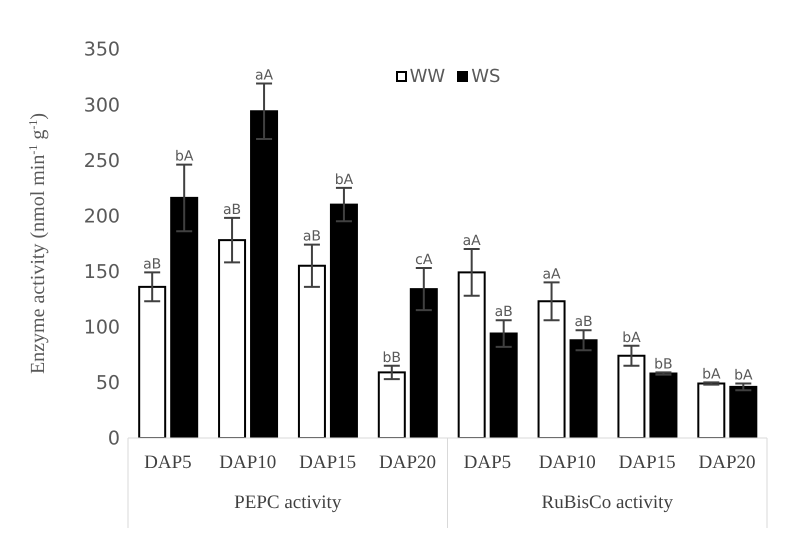  I want to click on y-tick-label: 200, so click(102, 216).